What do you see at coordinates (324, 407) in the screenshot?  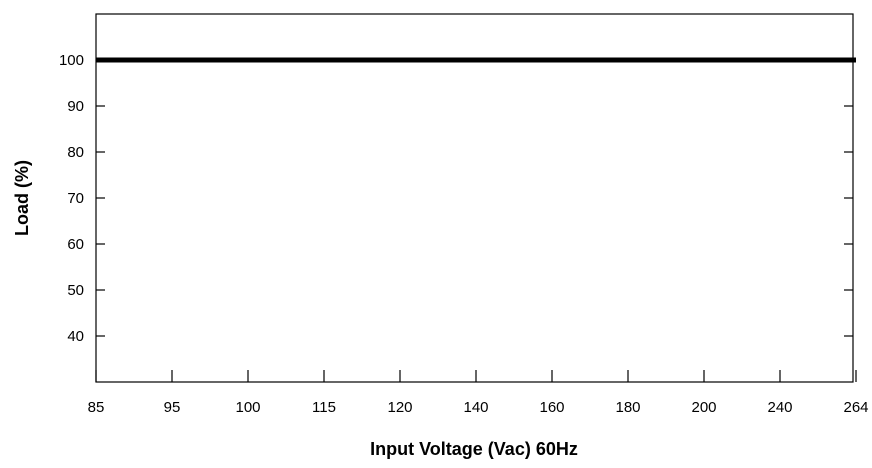 I see `x-tick-label: 115` at bounding box center [324, 407].